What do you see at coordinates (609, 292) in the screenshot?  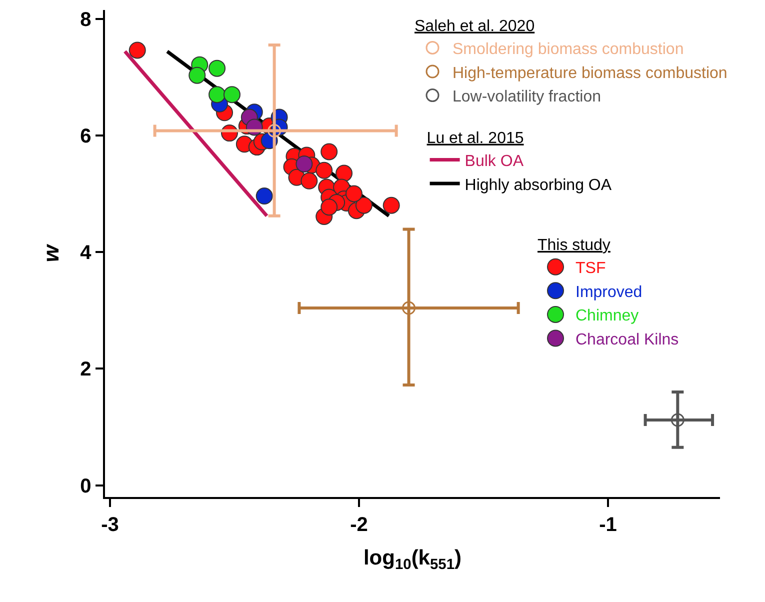 I see `legend-label: Improved` at bounding box center [609, 292].